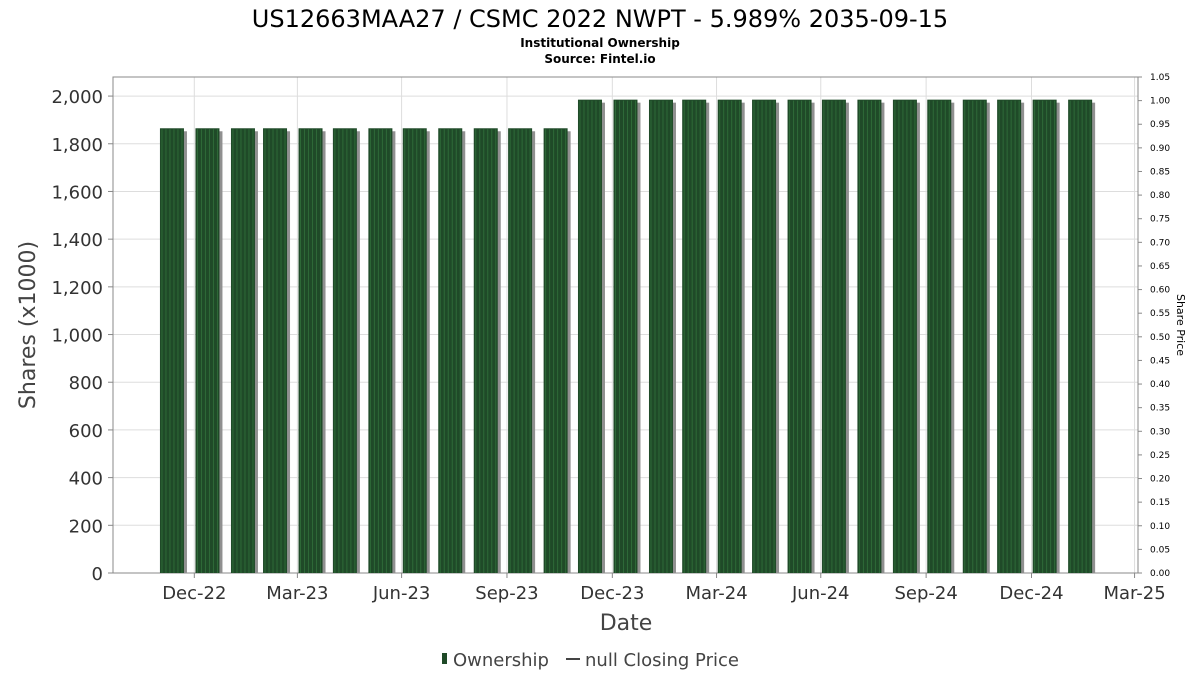  I want to click on right-tick-label: 0.00, so click(1160, 574).